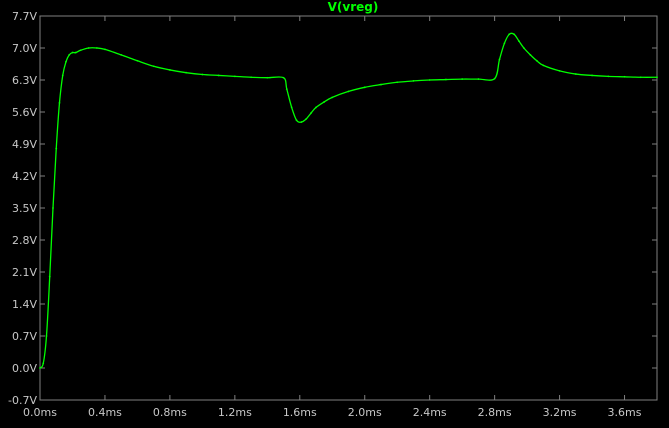  Describe the element at coordinates (22, 400) in the screenshot. I see `y-tick-label: -0.7V` at that location.